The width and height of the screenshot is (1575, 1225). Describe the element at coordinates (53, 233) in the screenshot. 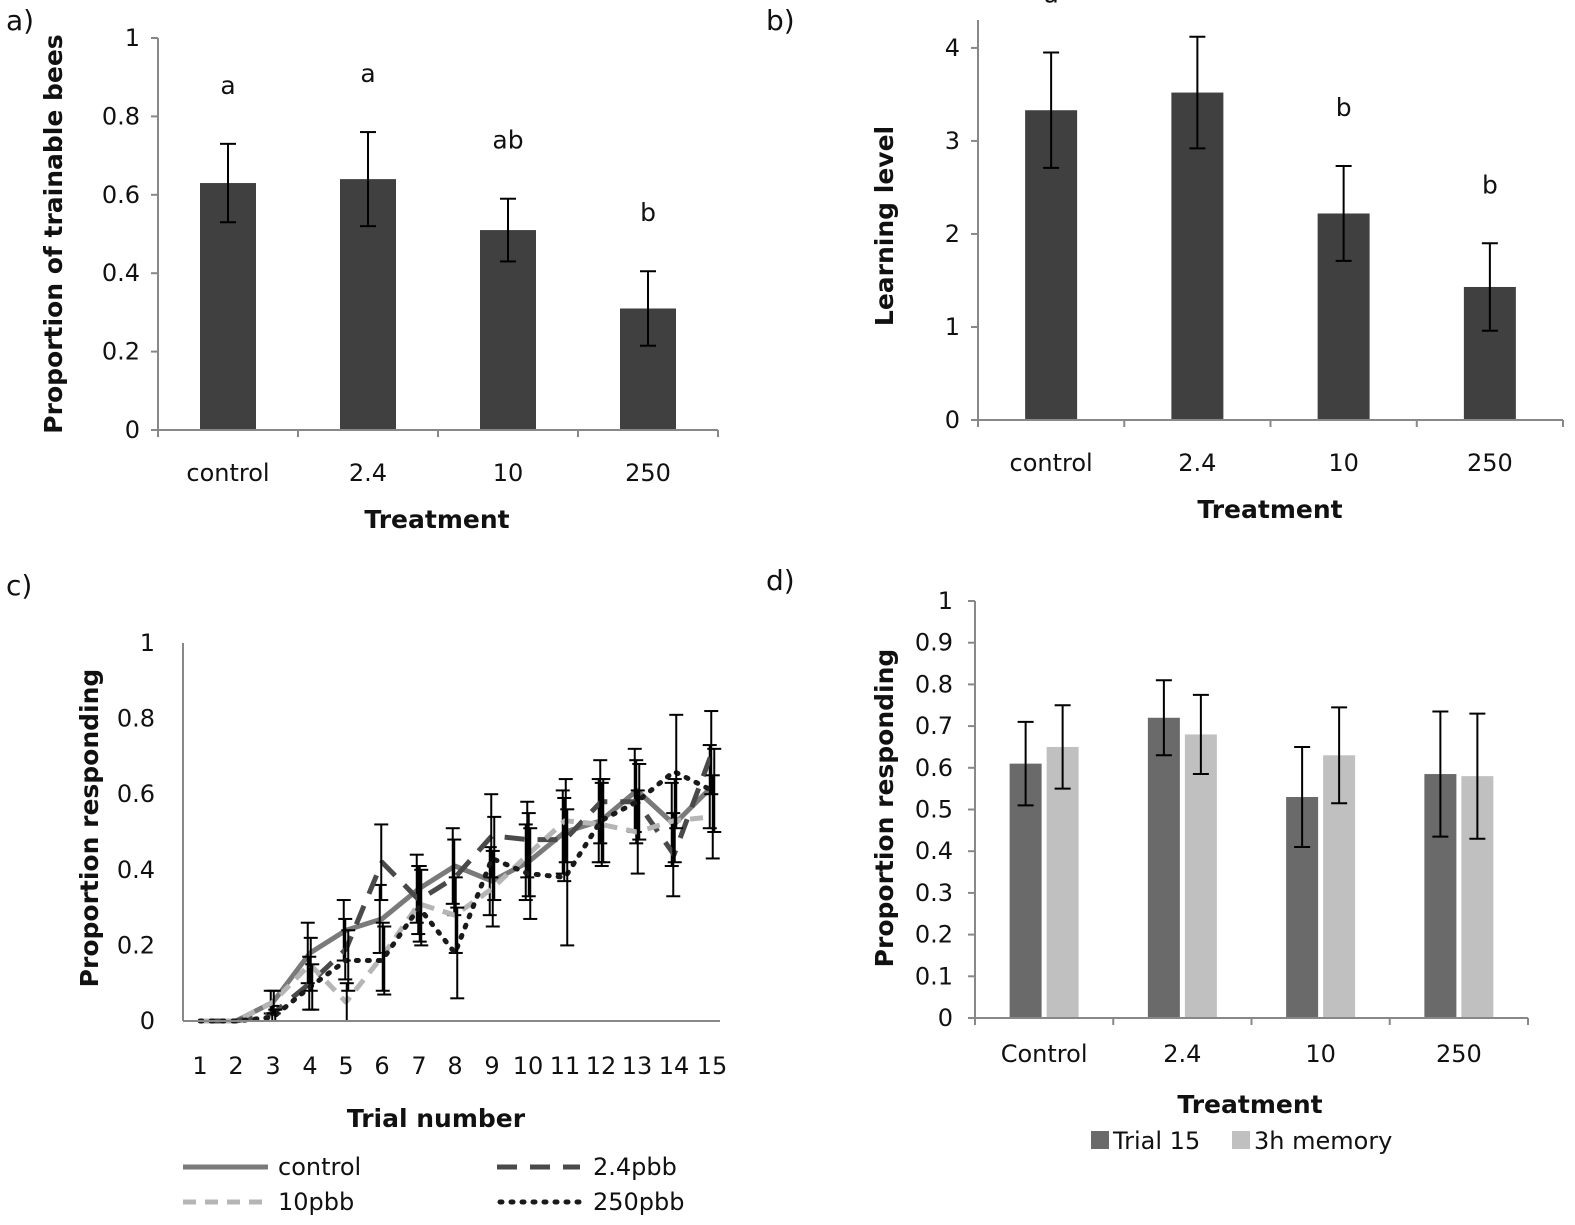

I see `panel-a-y-axis-title: Proportion of trainable bees` at that location.